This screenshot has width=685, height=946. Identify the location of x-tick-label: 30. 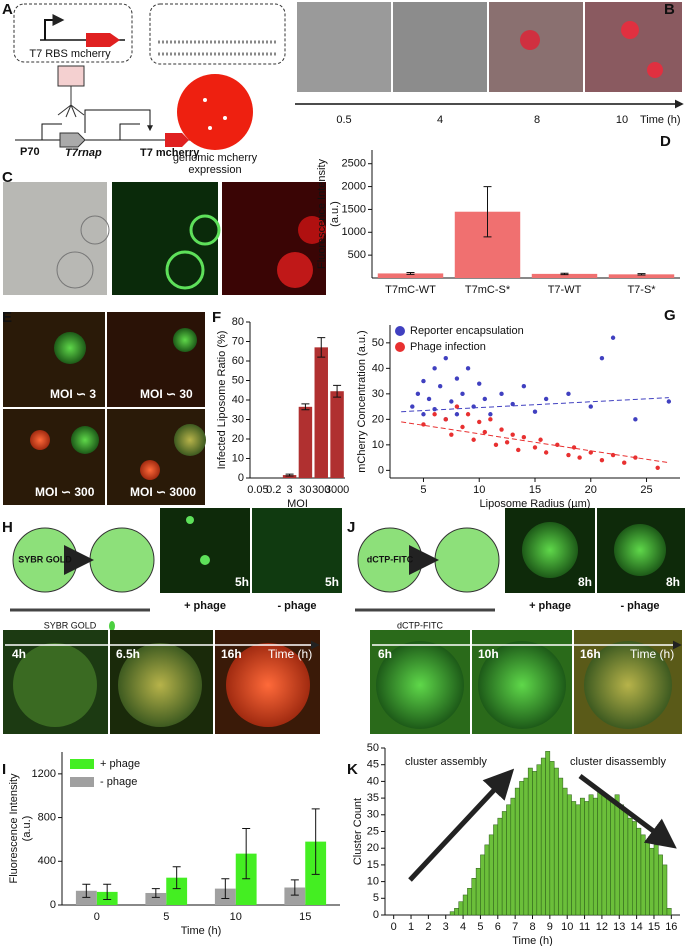
(305, 490).